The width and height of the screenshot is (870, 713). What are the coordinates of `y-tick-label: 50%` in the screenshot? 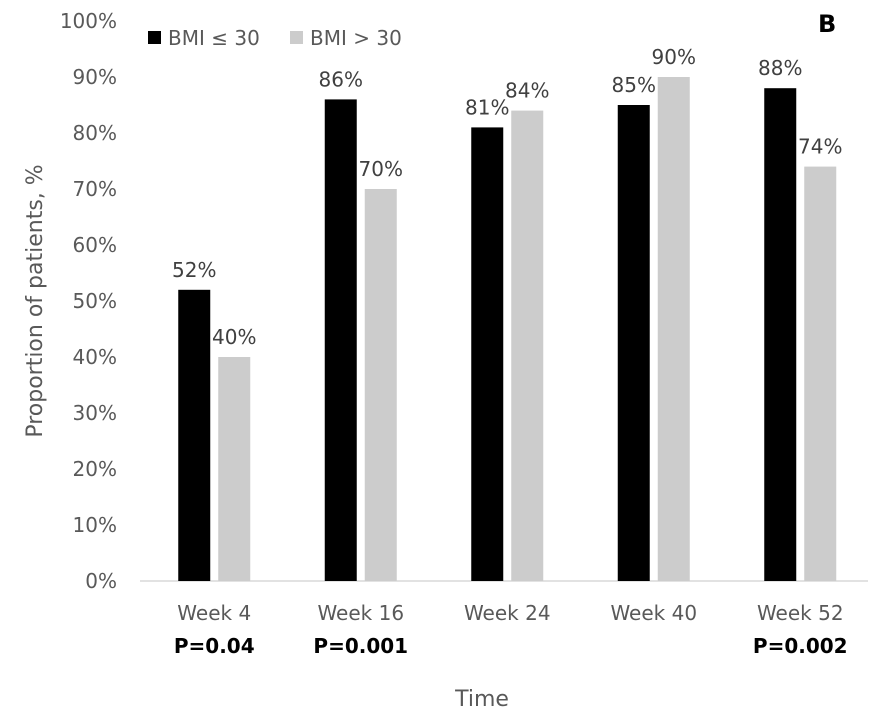 It's located at (95, 301).